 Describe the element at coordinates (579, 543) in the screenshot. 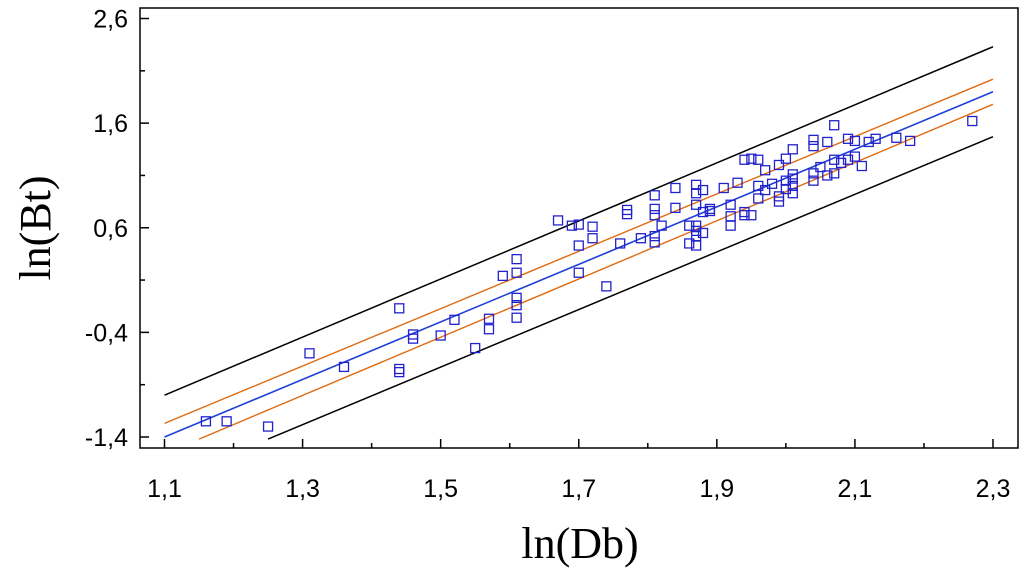

I see `x-axis-title: ln(Db)` at that location.